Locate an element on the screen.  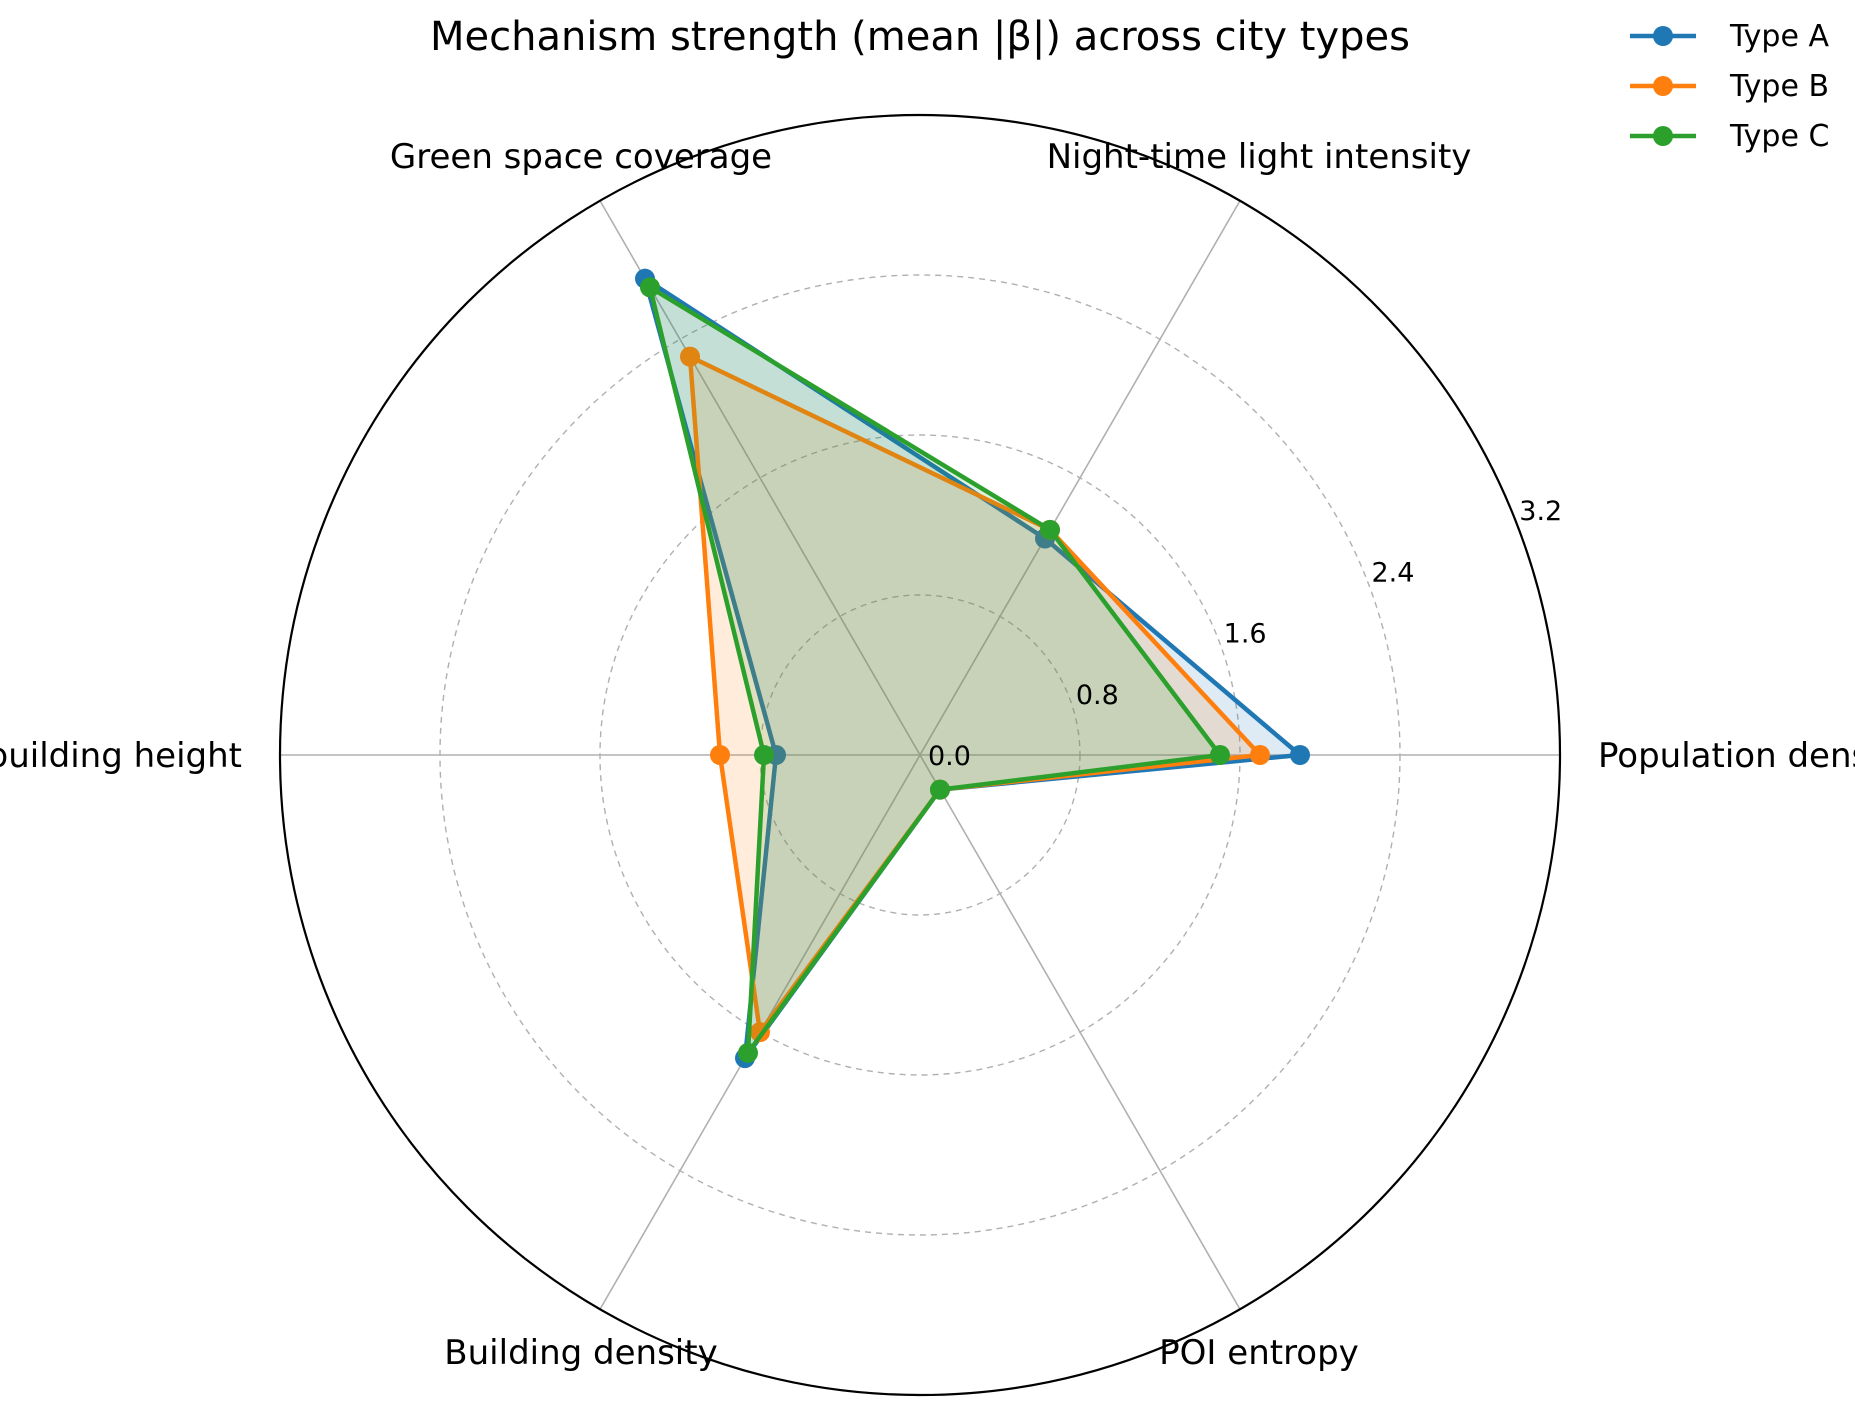
axis-label: POI entropy is located at coordinates (1259, 1353).